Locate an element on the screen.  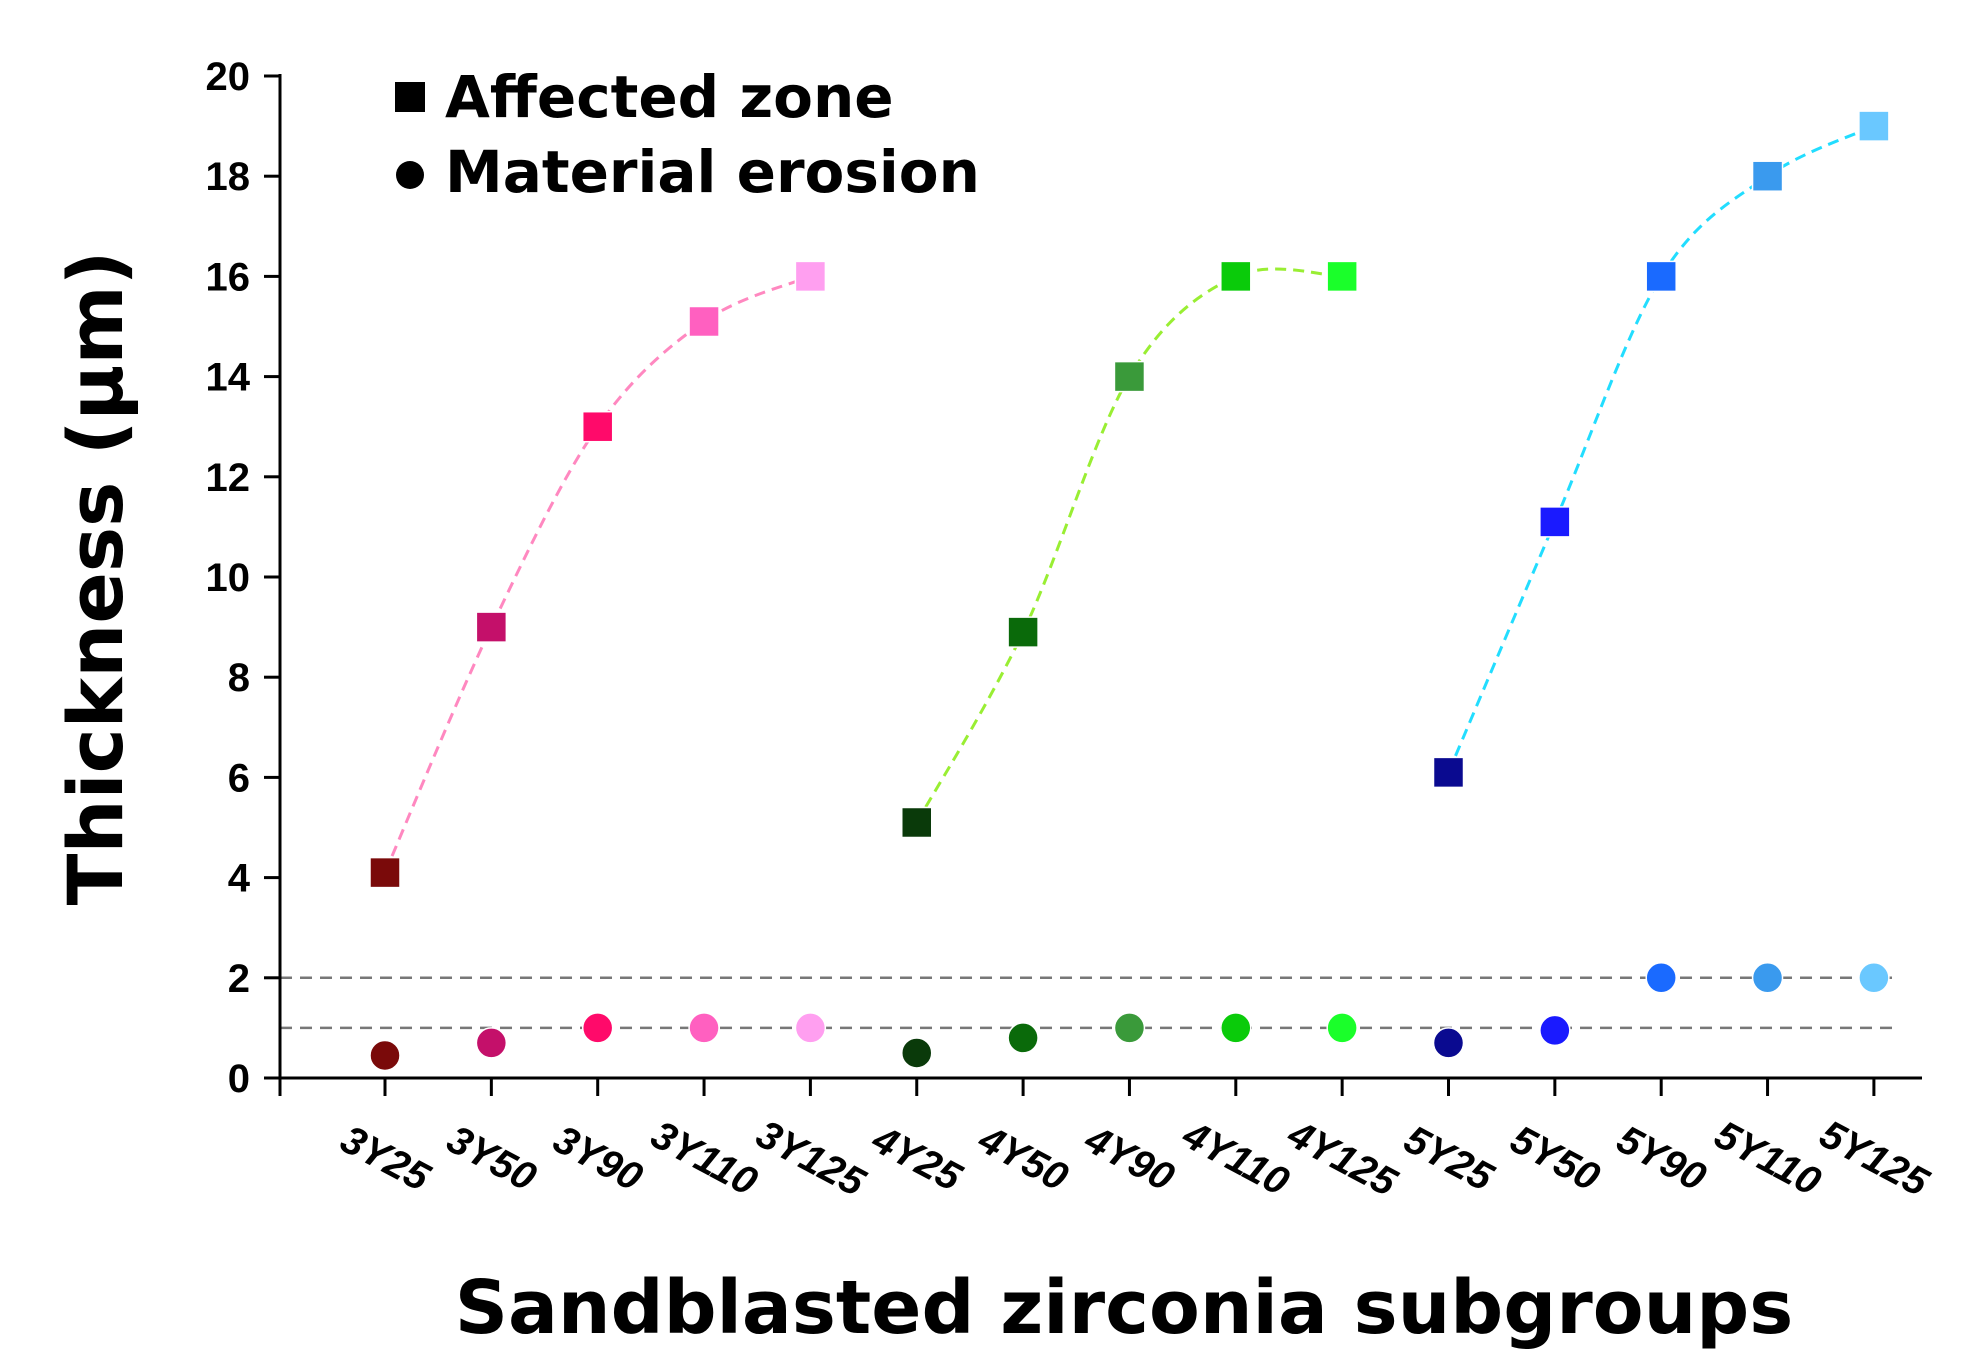
x-tick-label: 3Y90 is located at coordinates (597, 1158).